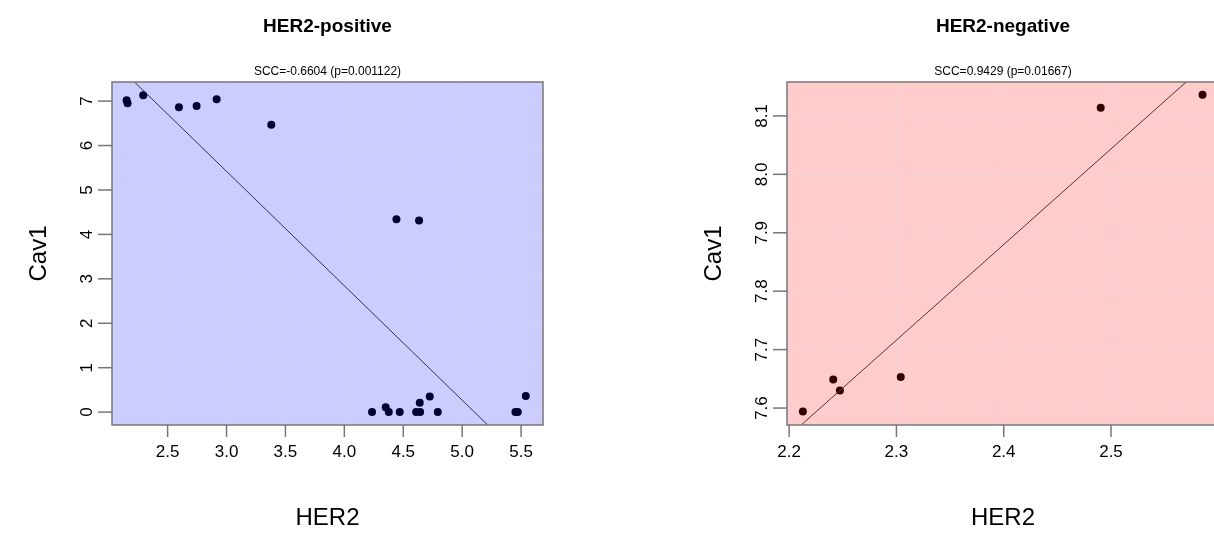 The height and width of the screenshot is (542, 1214). What do you see at coordinates (226, 451) in the screenshot?
I see `x-tick-label: 3.0` at bounding box center [226, 451].